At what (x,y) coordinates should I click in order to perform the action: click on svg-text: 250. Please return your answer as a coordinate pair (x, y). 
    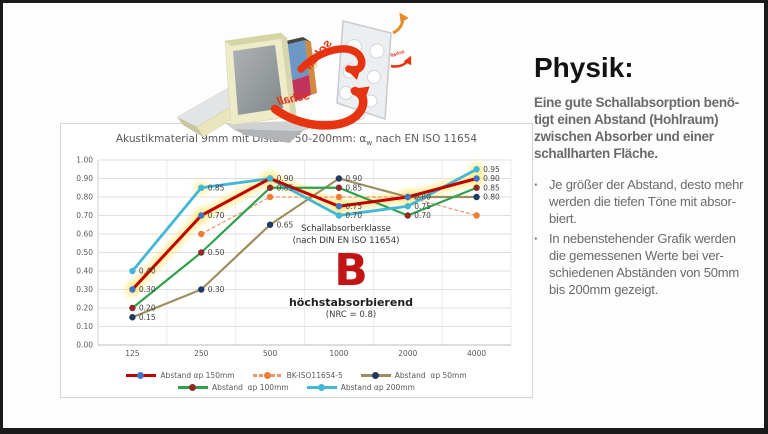
    Looking at the image, I should click on (201, 353).